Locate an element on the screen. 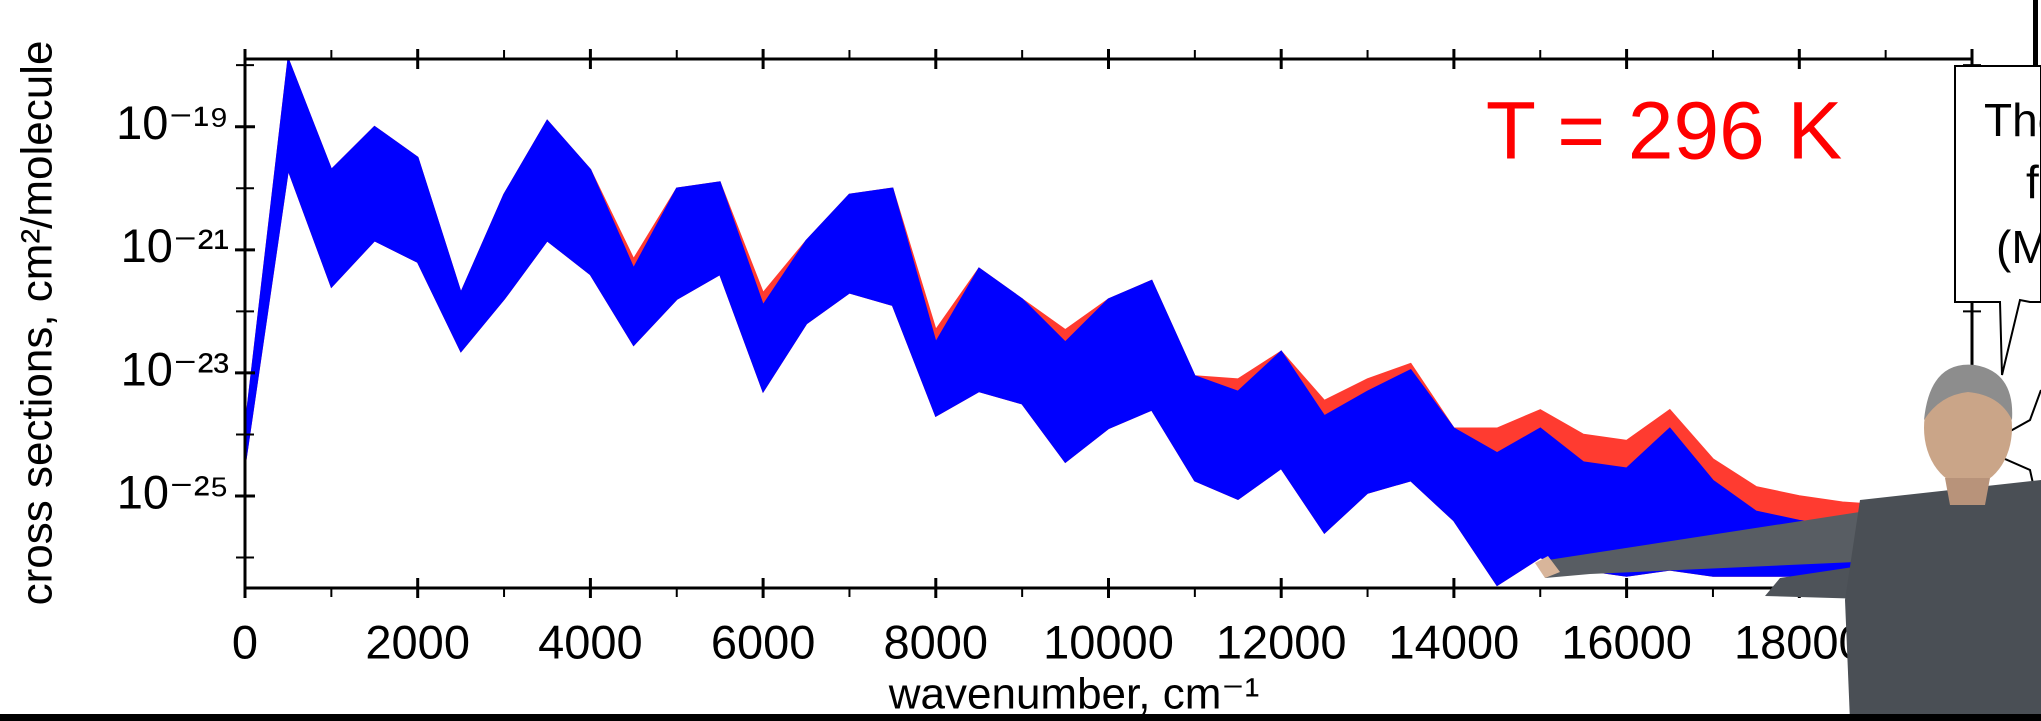  speech-bubble is located at coordinates (1997, 220).